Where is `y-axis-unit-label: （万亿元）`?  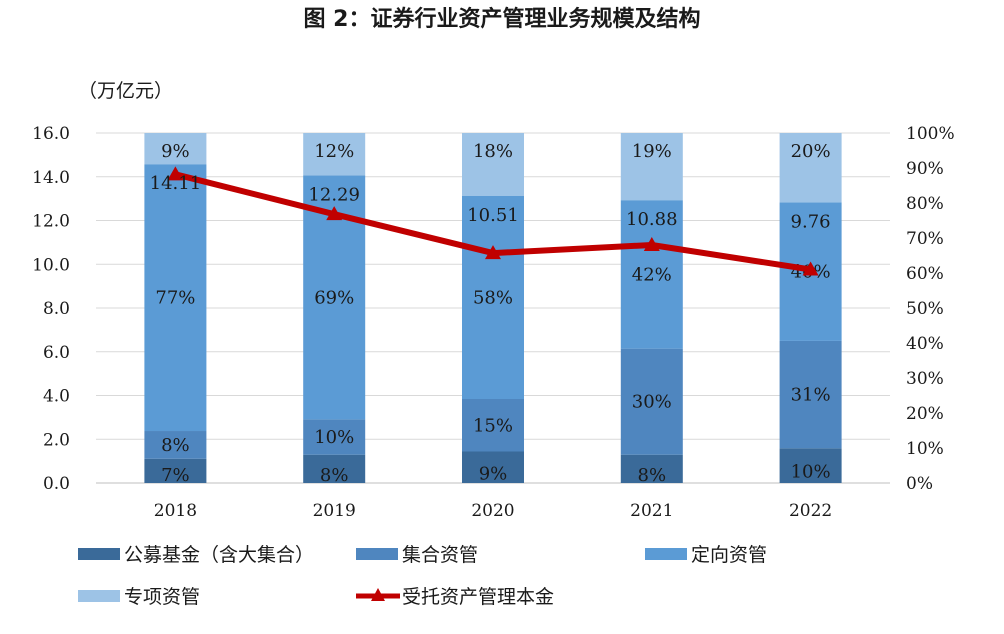
y-axis-unit-label: （万亿元） is located at coordinates (125, 91).